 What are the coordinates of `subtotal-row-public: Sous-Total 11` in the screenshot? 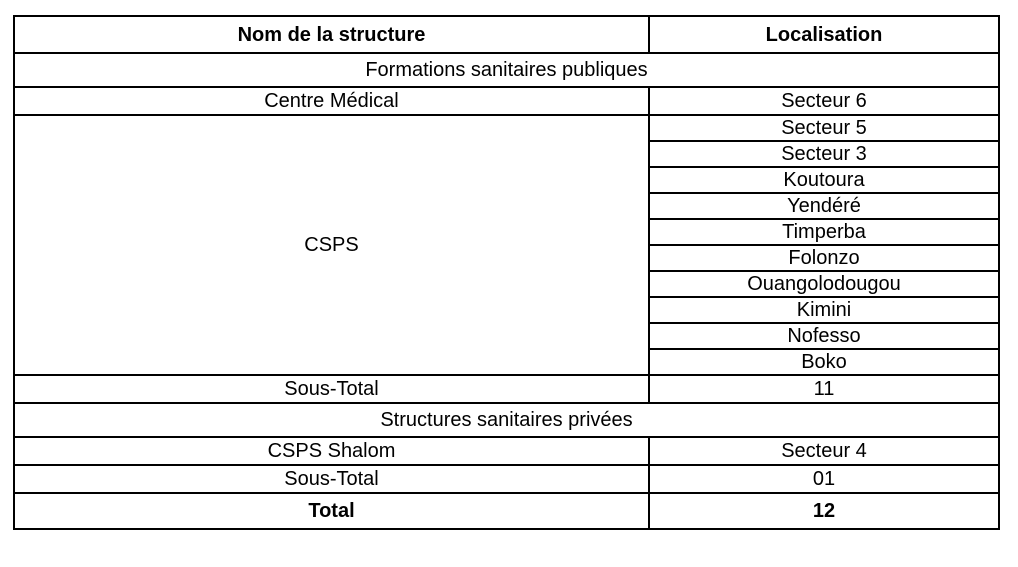 It's located at (506, 389).